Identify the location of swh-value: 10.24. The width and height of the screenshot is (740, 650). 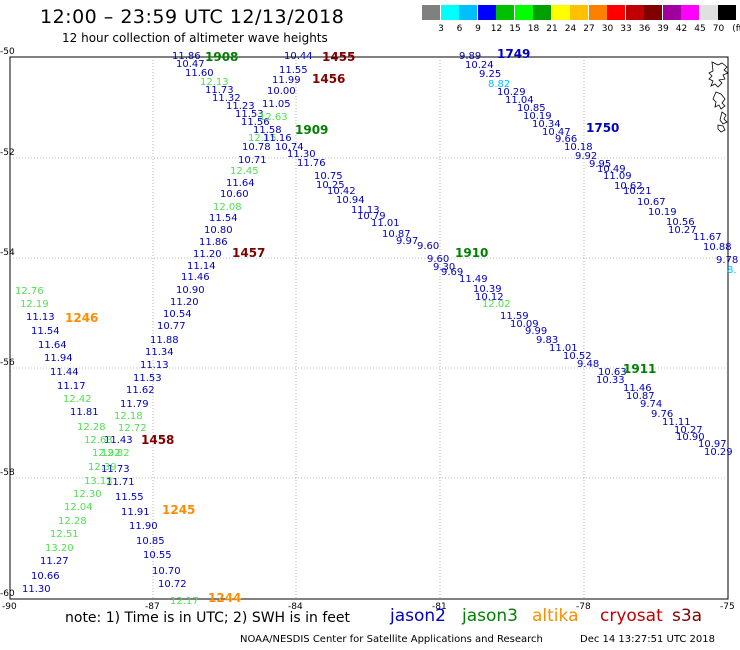
(479, 65).